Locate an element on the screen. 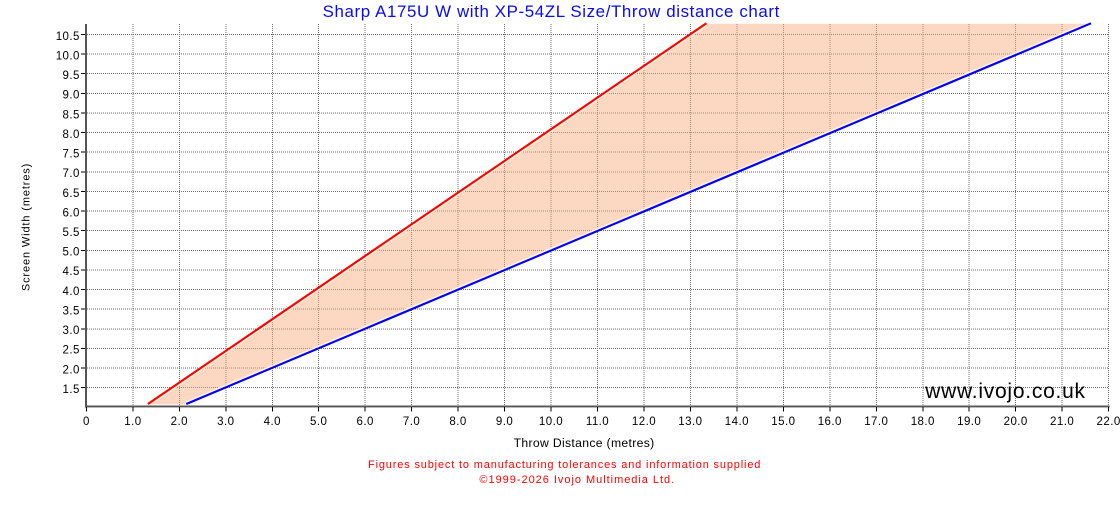 This screenshot has height=505, width=1120. svg-text: 3.5 is located at coordinates (71, 311).